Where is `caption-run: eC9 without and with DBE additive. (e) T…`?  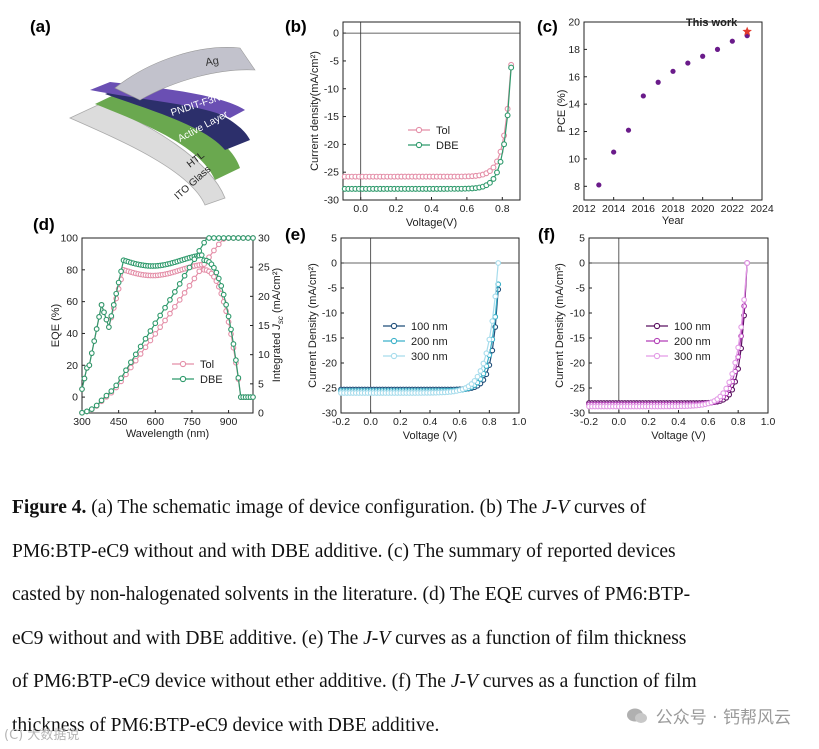
caption-run: eC9 without and with DBE additive. (e) T… is located at coordinates (188, 638).